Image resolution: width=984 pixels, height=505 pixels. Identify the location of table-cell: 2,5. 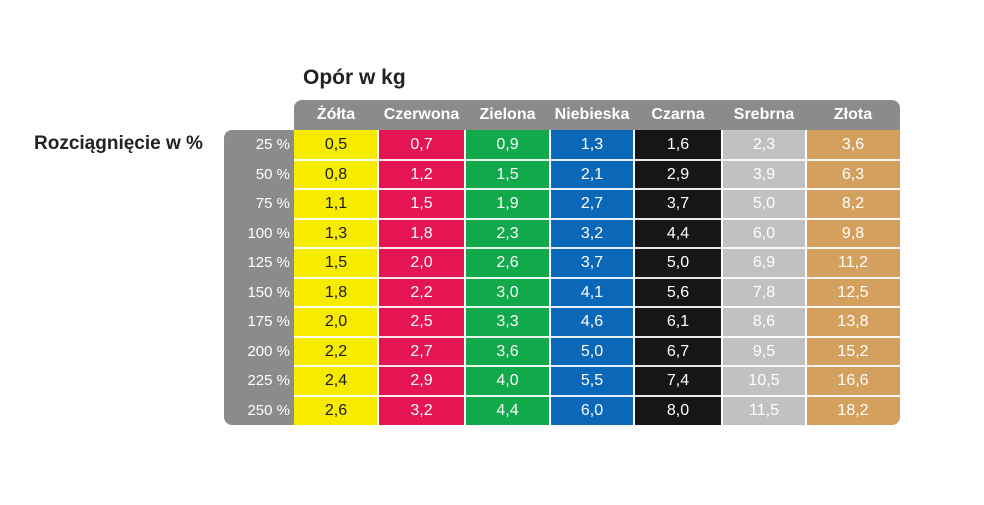
(421, 321).